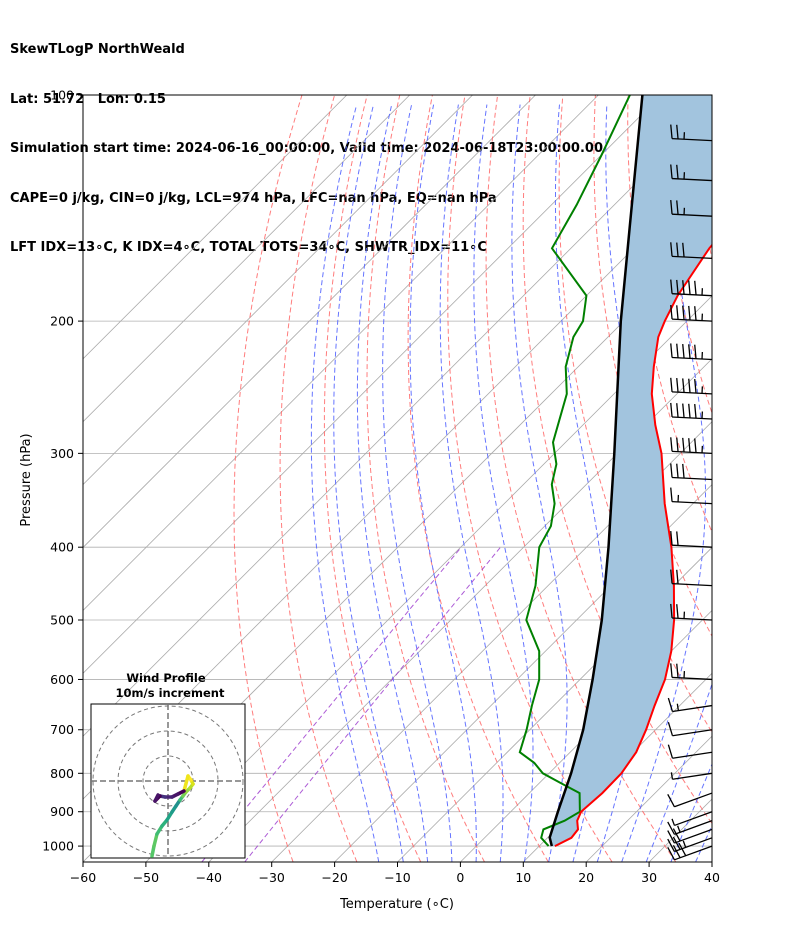 Image resolution: width=794 pixels, height=937 pixels. What do you see at coordinates (649, 877) in the screenshot?
I see `x-tick-label: 30` at bounding box center [649, 877].